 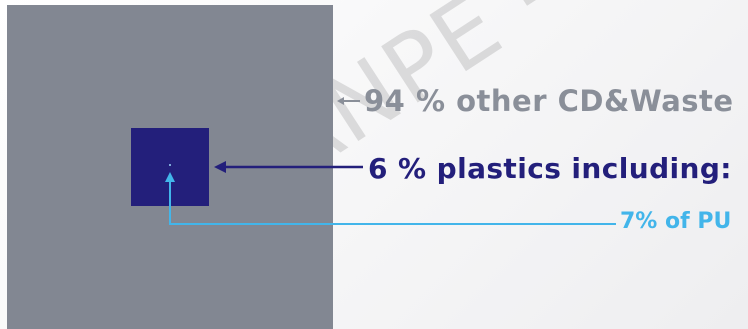 What do you see at coordinates (676, 221) in the screenshot?
I see `pu-label: 7% of PU` at bounding box center [676, 221].